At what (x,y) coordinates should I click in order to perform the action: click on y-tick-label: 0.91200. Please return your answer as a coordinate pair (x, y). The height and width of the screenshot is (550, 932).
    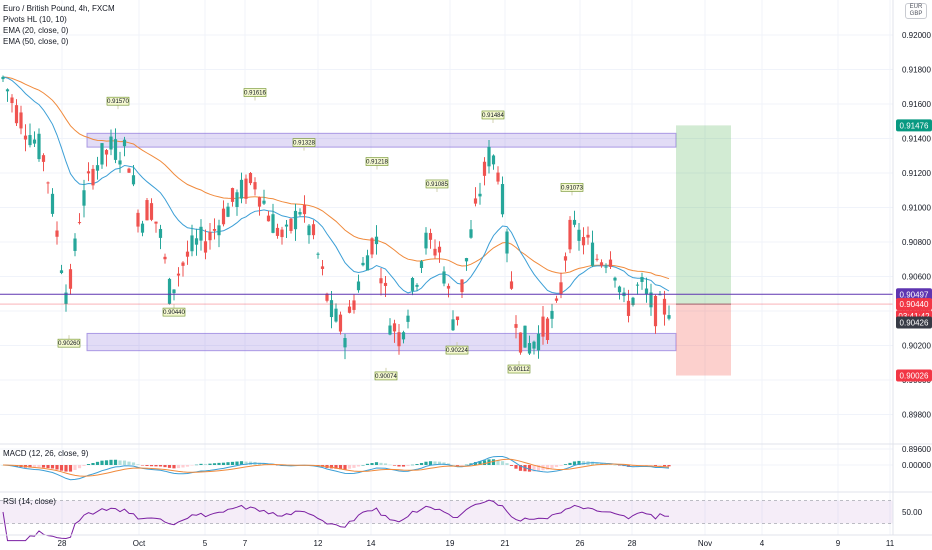
    Looking at the image, I should click on (916, 173).